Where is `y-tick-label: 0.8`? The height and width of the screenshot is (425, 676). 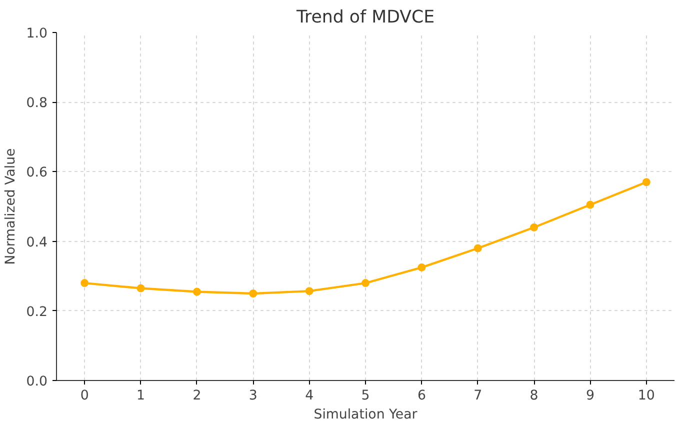 y-tick-label: 0.8 is located at coordinates (37, 104).